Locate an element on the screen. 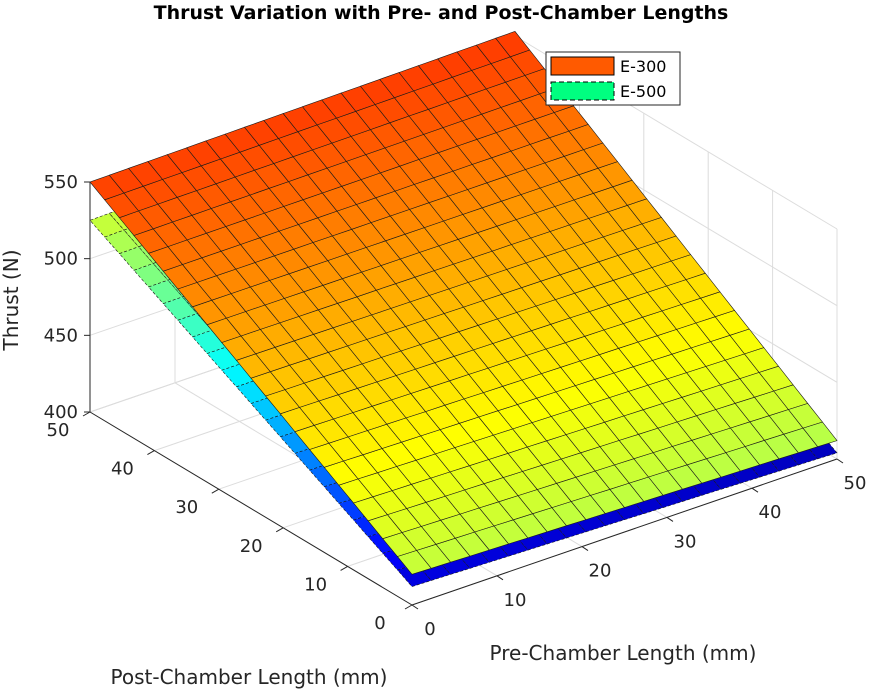 The width and height of the screenshot is (882, 692). x-tick-label: 20 is located at coordinates (600, 571).